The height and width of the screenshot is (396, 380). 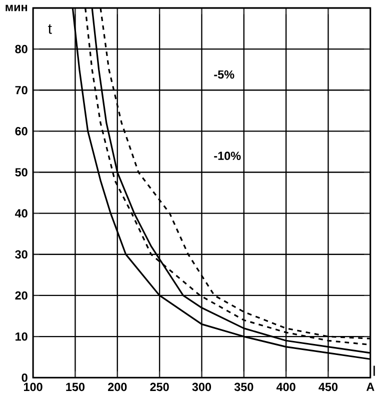 What do you see at coordinates (21, 254) in the screenshot?
I see `y-tick-label: 30` at bounding box center [21, 254].